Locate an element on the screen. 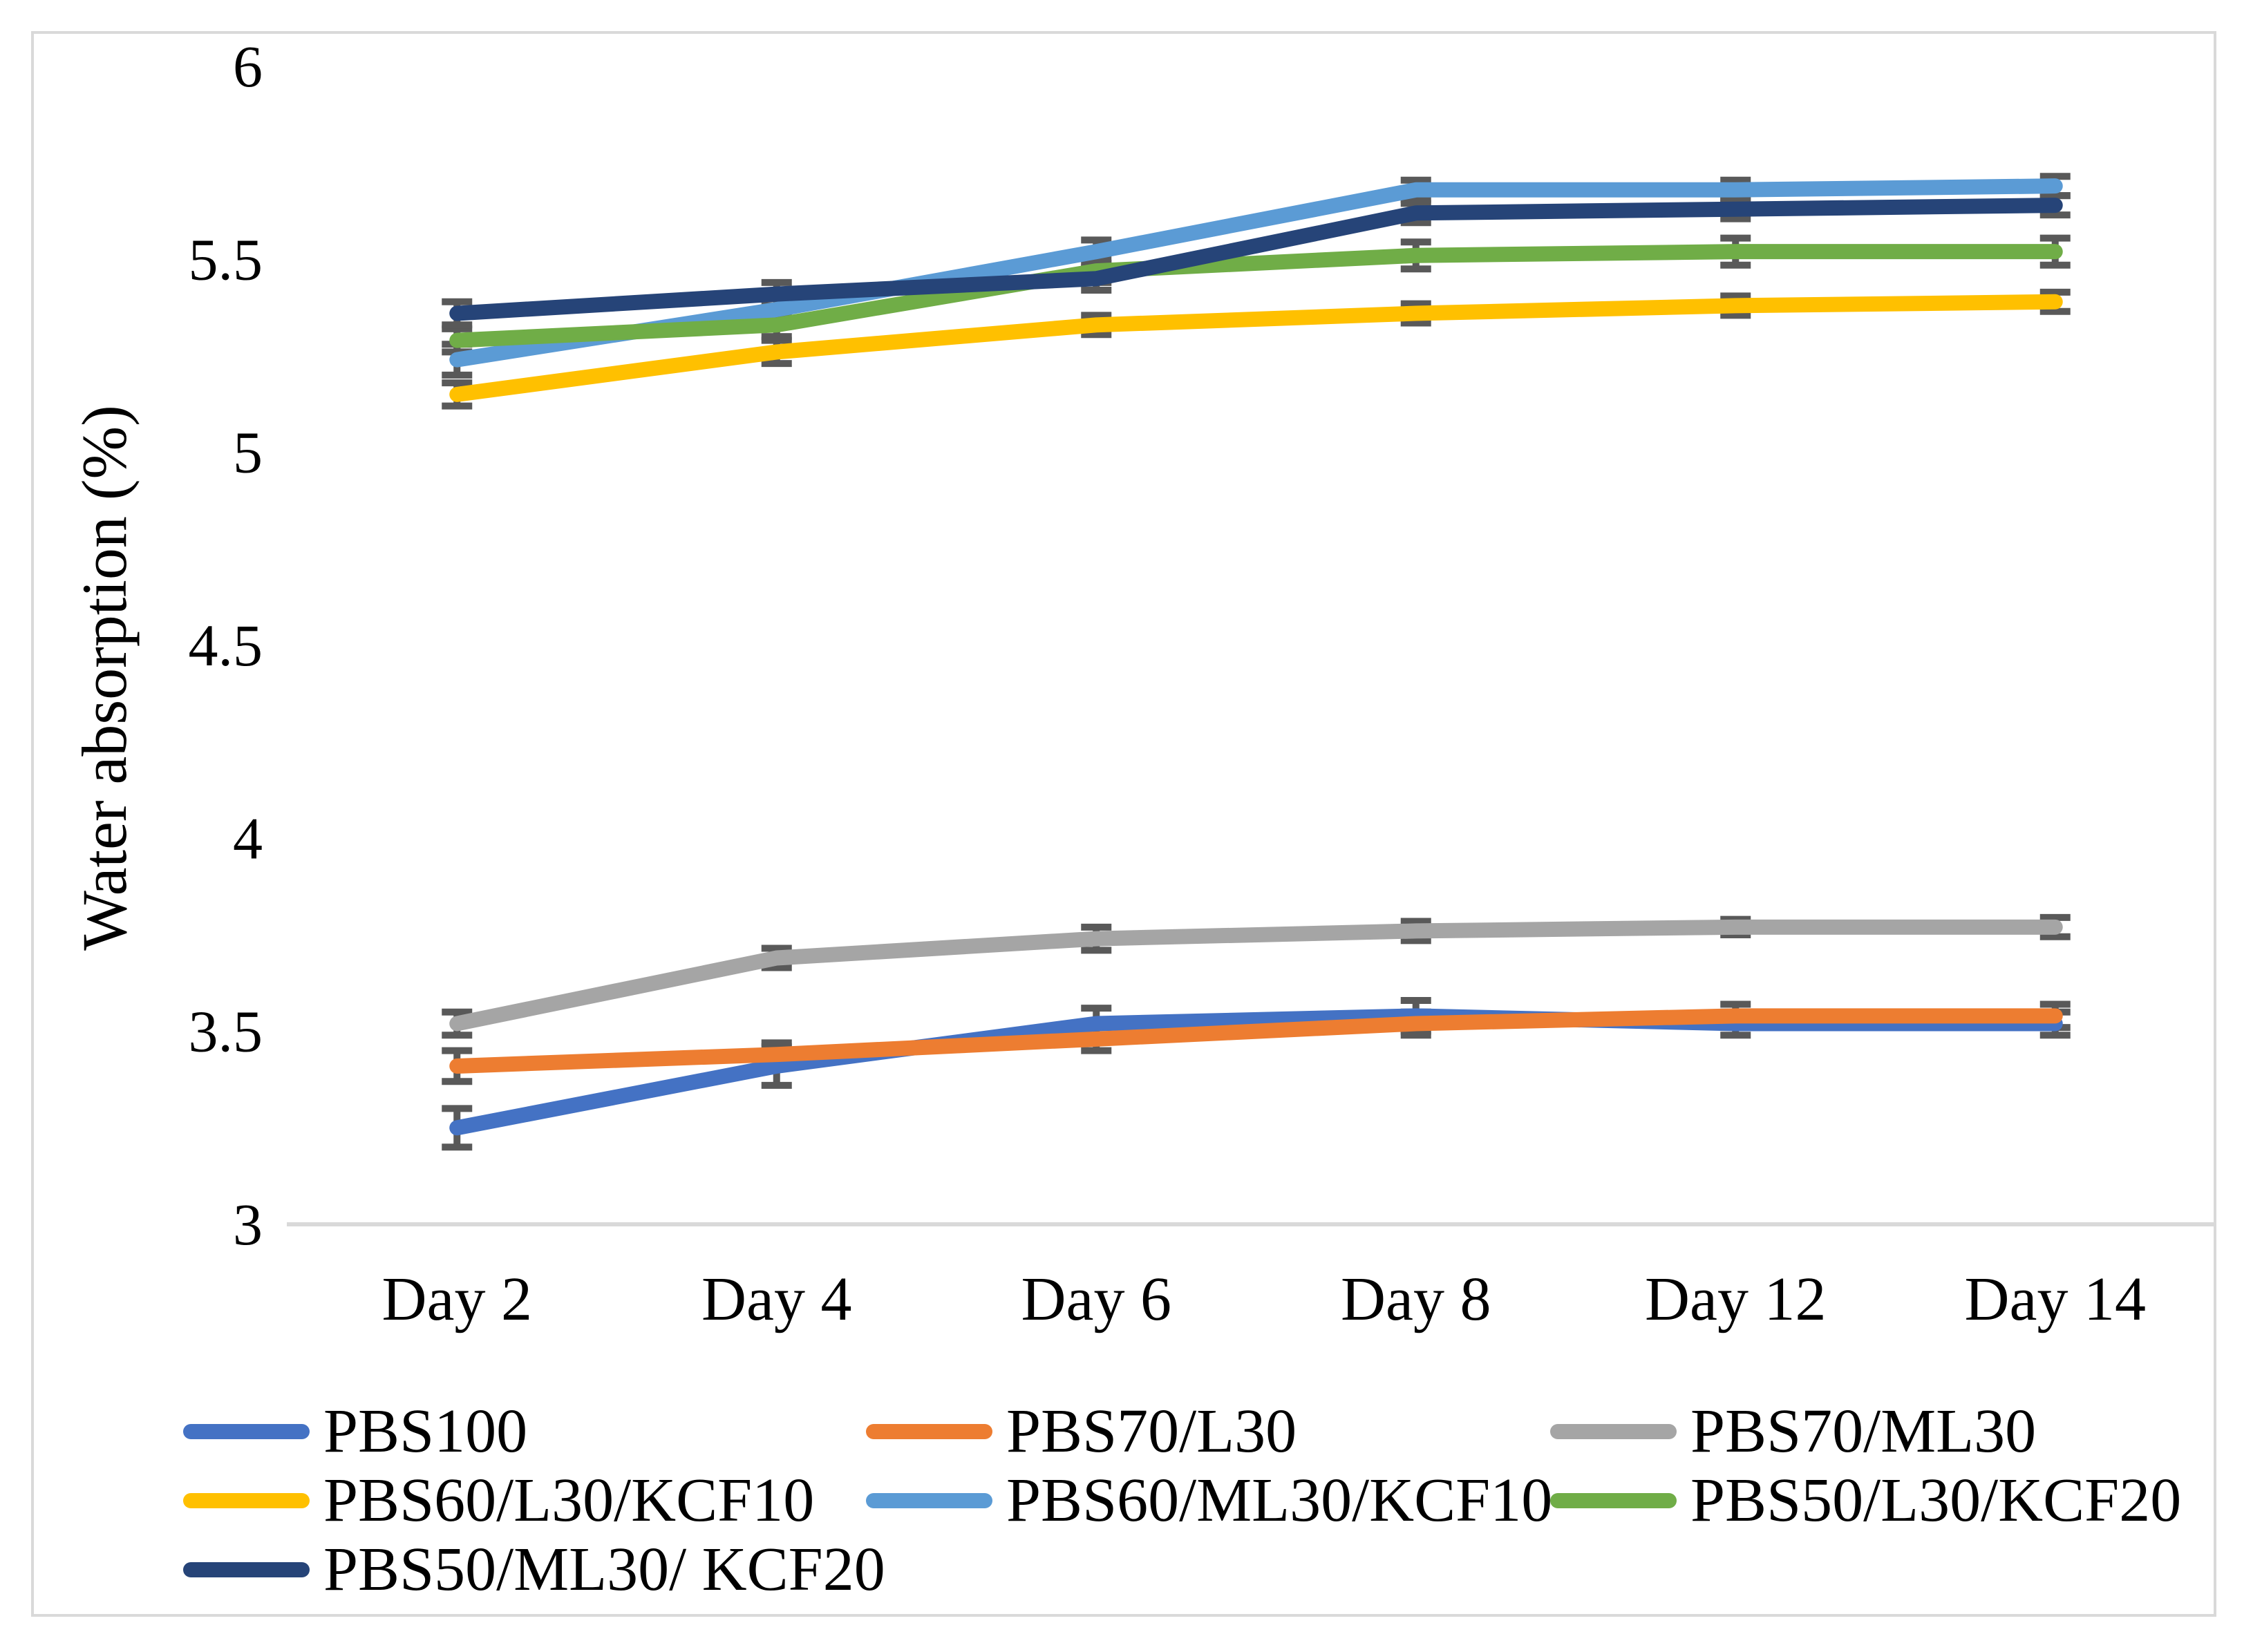 Image resolution: width=2262 pixels, height=1652 pixels. y-tick-label: 5.5 is located at coordinates (226, 259).